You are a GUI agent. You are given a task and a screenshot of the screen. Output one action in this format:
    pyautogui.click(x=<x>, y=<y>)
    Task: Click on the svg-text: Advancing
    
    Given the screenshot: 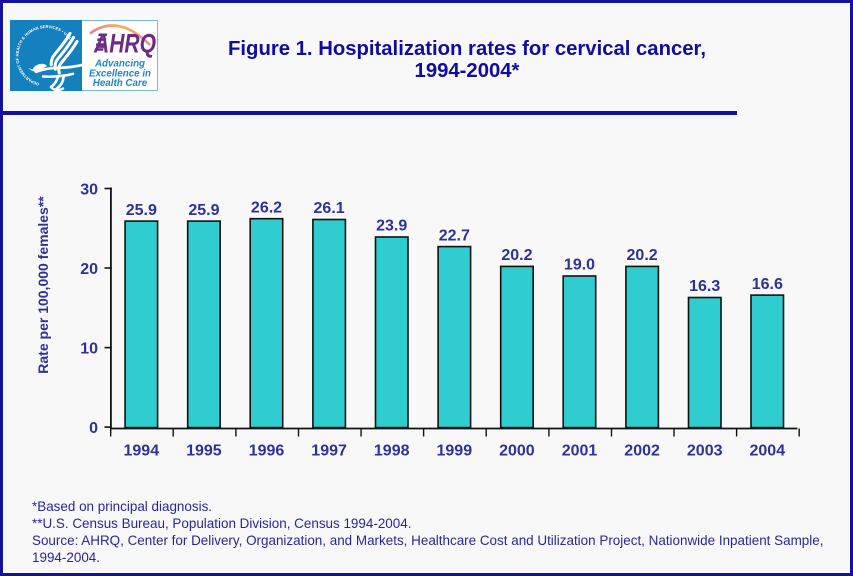 What is the action you would take?
    pyautogui.click(x=119, y=64)
    